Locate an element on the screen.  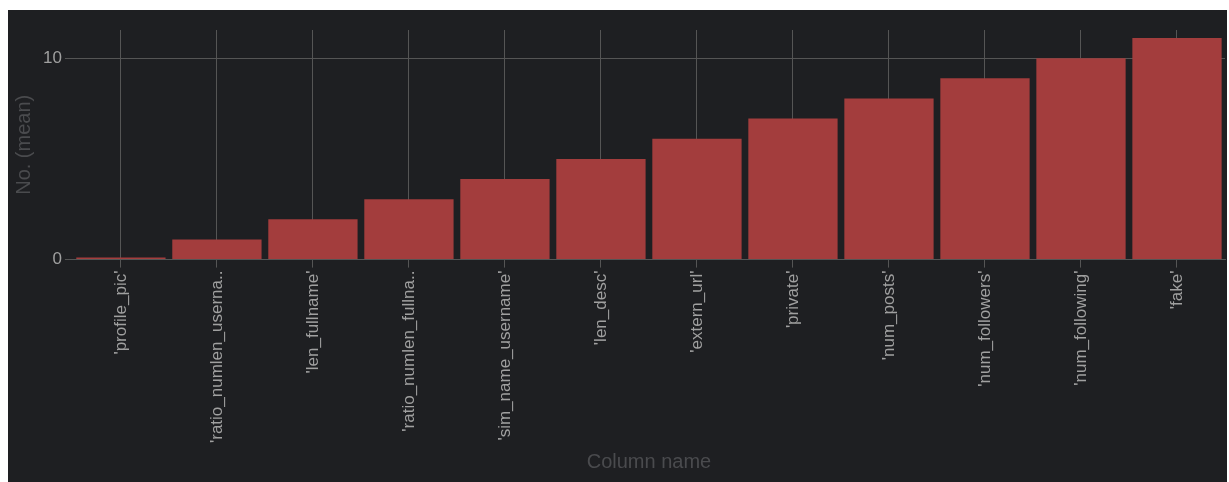
x-tick-label: 'num_posts' is located at coordinates (888, 315).